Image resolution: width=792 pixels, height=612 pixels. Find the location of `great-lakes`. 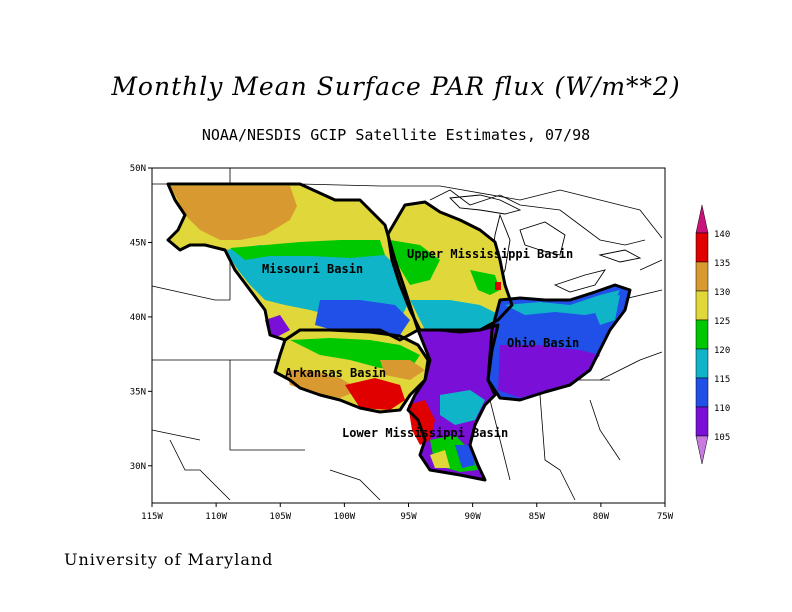

great-lakes is located at coordinates (545, 243).